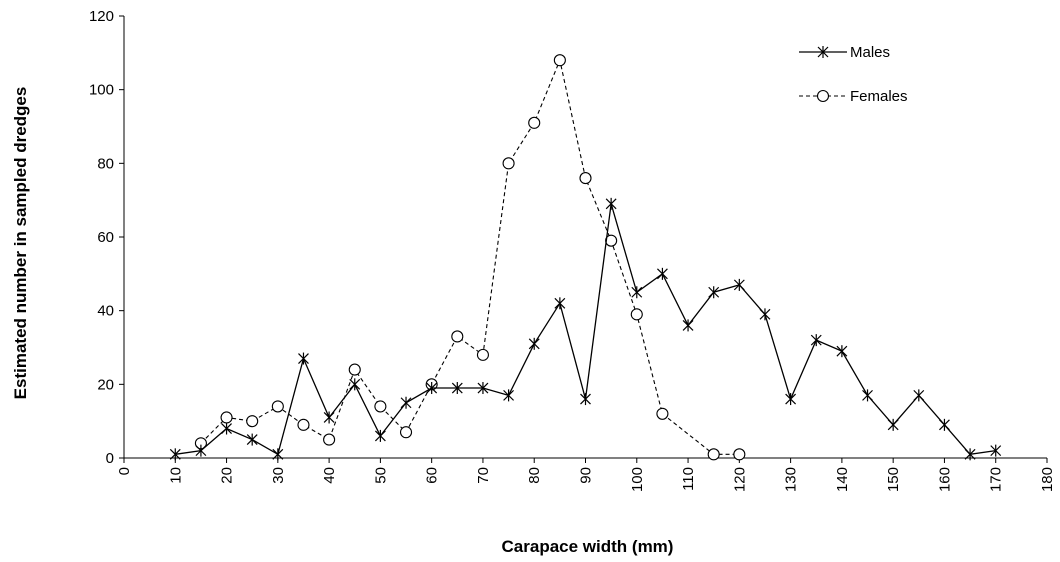  Describe the element at coordinates (101, 90) in the screenshot. I see `y-tick-label: 100` at that location.